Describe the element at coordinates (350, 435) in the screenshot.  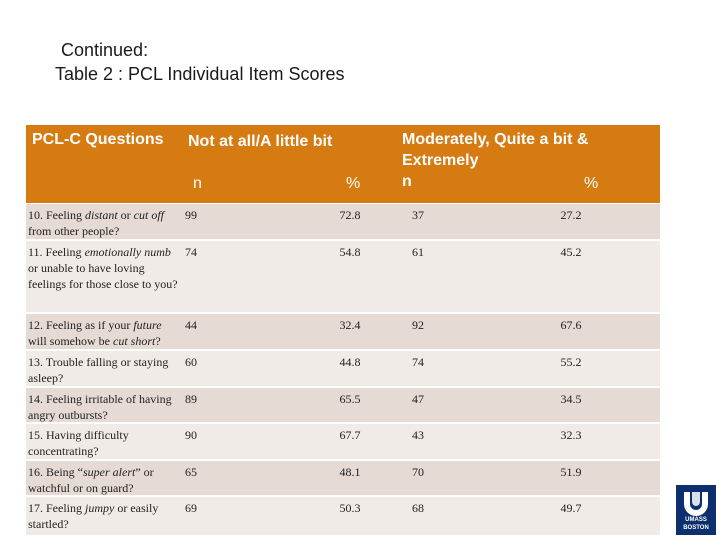
I see `not-at-all-pct-cell: 67.7` at that location.